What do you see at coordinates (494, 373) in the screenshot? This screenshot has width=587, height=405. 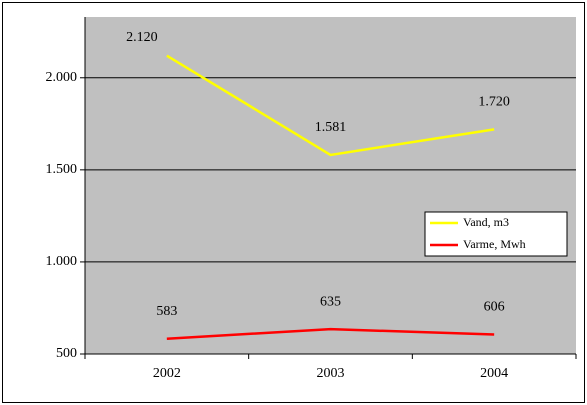 I see `x-tick-label: 2004` at bounding box center [494, 373].